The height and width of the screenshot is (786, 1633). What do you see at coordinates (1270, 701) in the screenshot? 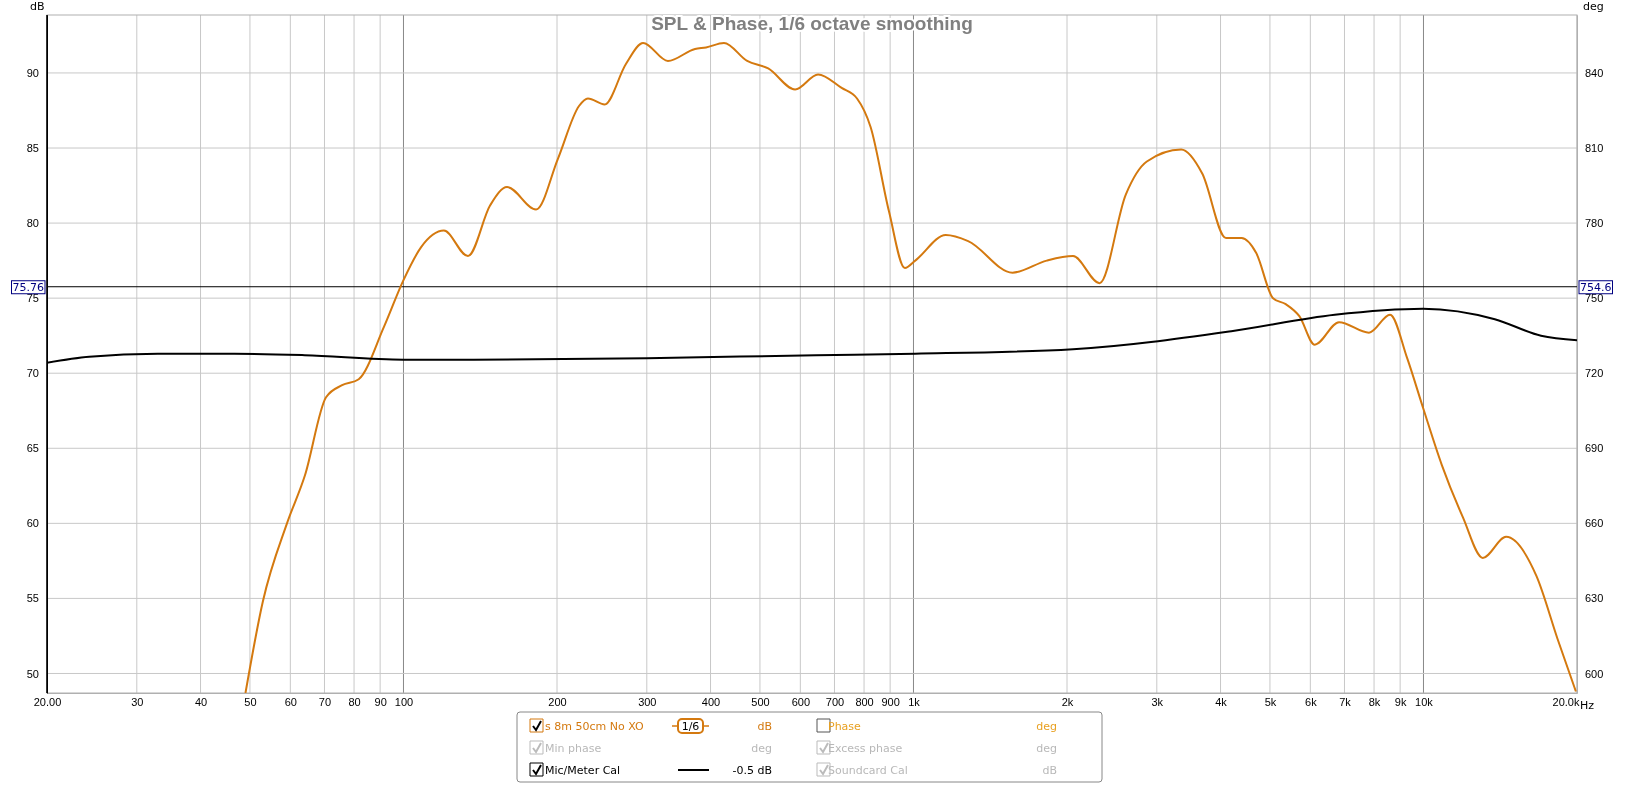
I see `x-tick-label: 5k` at bounding box center [1270, 701].